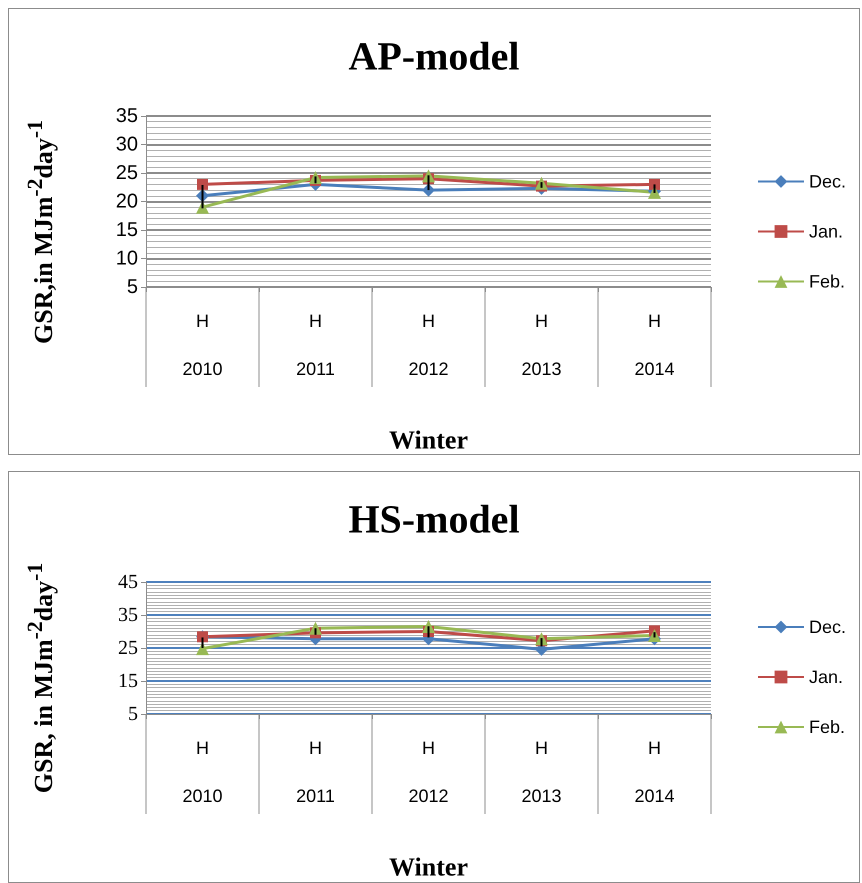 Image resolution: width=862 pixels, height=883 pixels. What do you see at coordinates (434, 519) in the screenshot?
I see `chart-title: HS-model` at bounding box center [434, 519].